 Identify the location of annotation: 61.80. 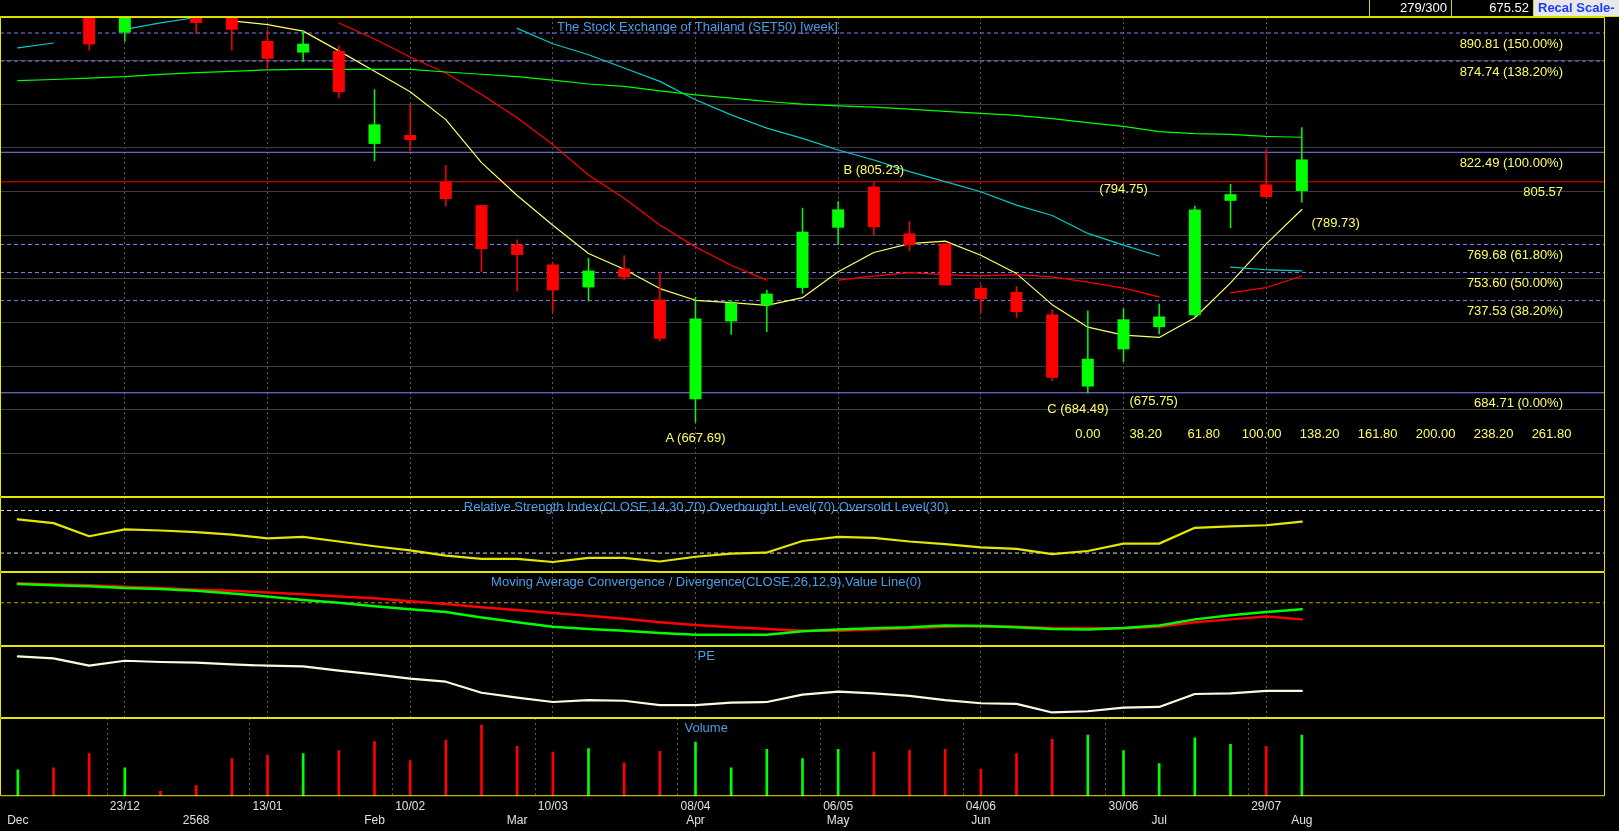
(1204, 434).